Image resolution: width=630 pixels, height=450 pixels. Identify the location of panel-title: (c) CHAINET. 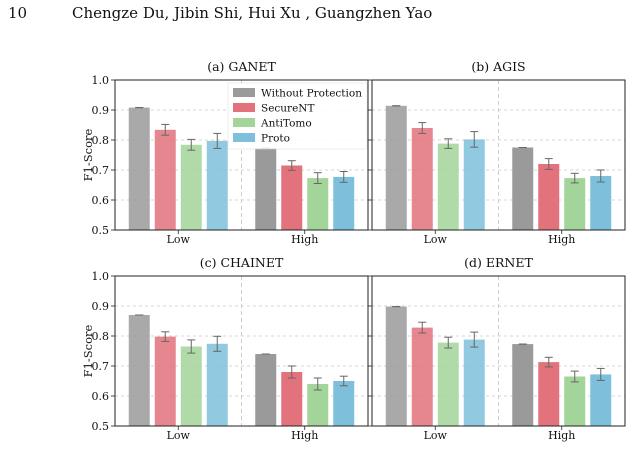
(242, 262).